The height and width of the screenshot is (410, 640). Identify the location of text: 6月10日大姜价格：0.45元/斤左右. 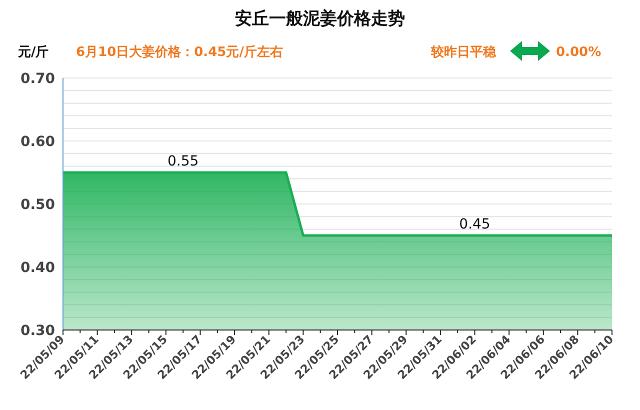
(179, 52).